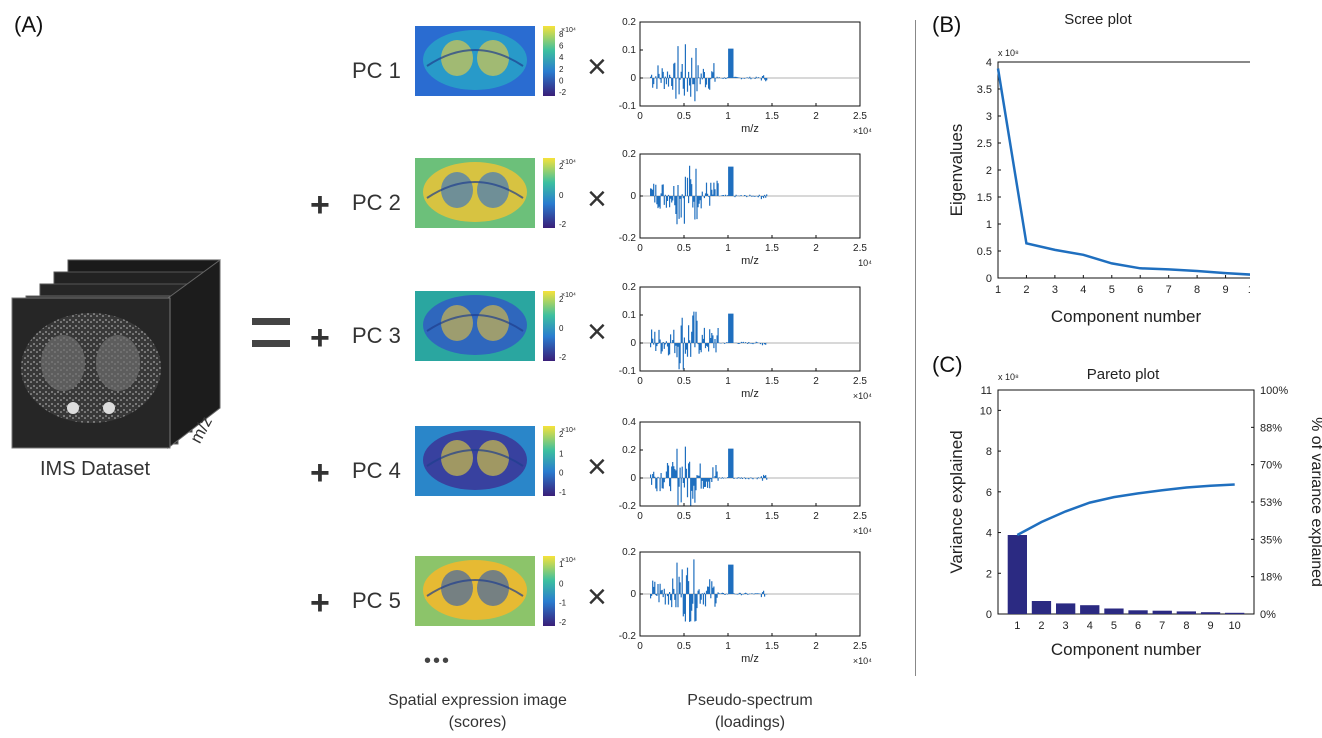 This screenshot has height=738, width=1322. Describe the element at coordinates (998, 290) in the screenshot. I see `scree-x-tick-label: 1` at that location.